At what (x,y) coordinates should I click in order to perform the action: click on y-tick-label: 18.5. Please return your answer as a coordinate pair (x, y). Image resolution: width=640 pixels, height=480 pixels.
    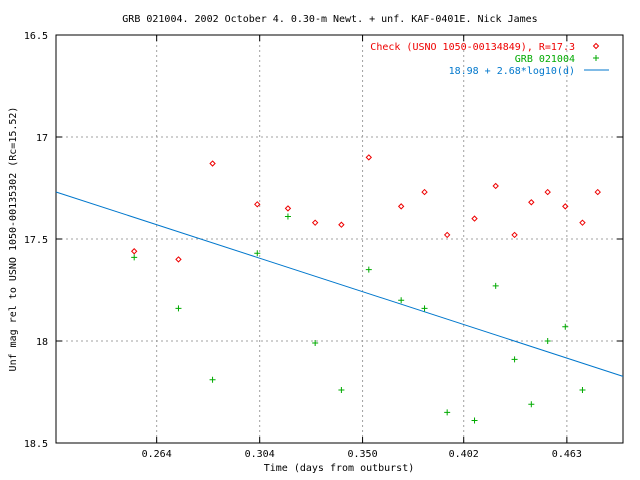
    Looking at the image, I should click on (36, 444).